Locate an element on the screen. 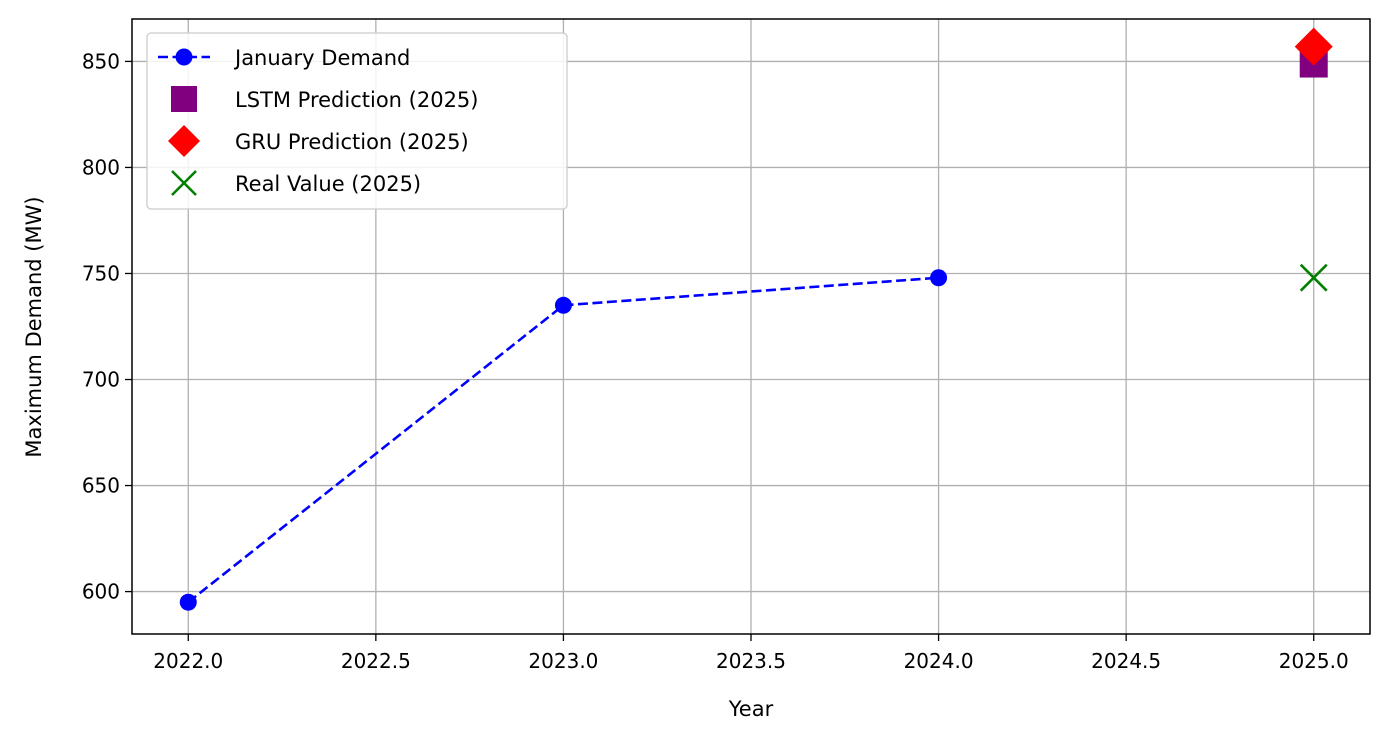  x-tick-label: 2025.0 is located at coordinates (1314, 661).